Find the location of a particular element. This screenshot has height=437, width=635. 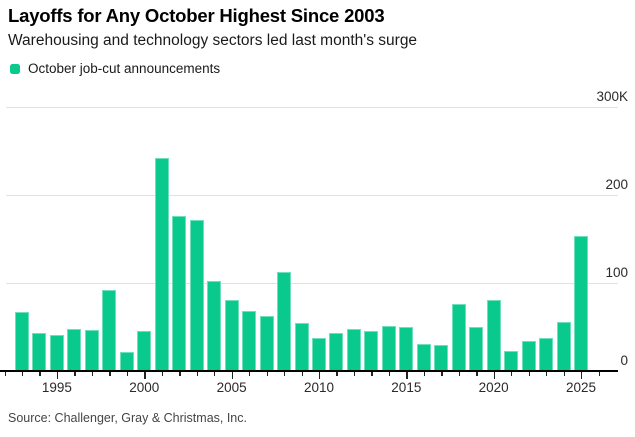

x-axis-tick-2020 is located at coordinates (494, 375).